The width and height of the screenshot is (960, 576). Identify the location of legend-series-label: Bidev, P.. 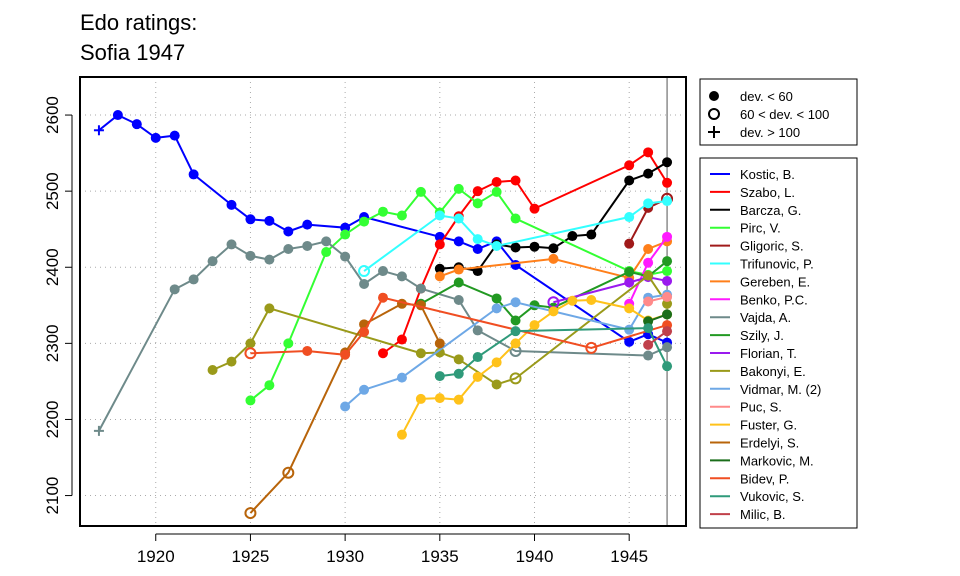
(764, 478).